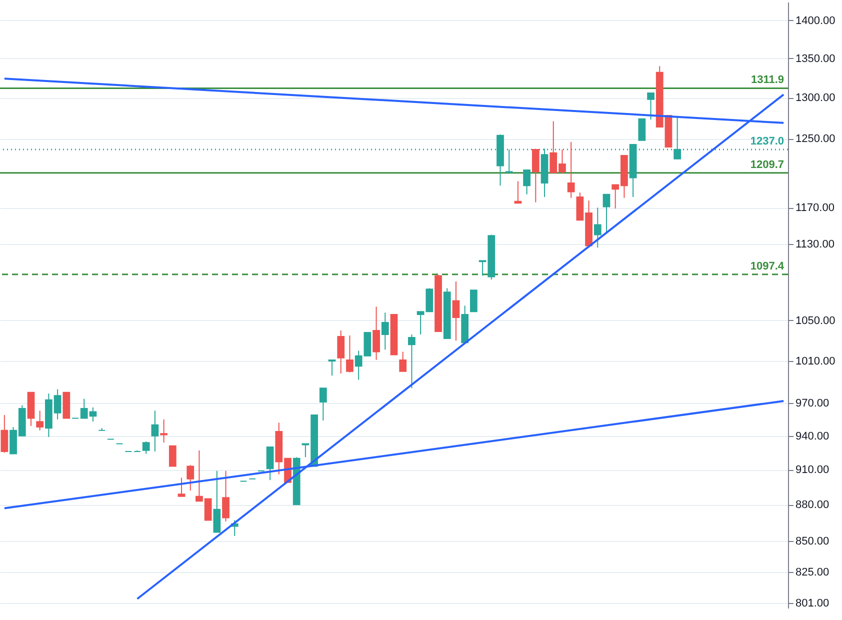 The image size is (842, 620). What do you see at coordinates (813, 603) in the screenshot?
I see `y-tick-label: 801.00` at bounding box center [813, 603].